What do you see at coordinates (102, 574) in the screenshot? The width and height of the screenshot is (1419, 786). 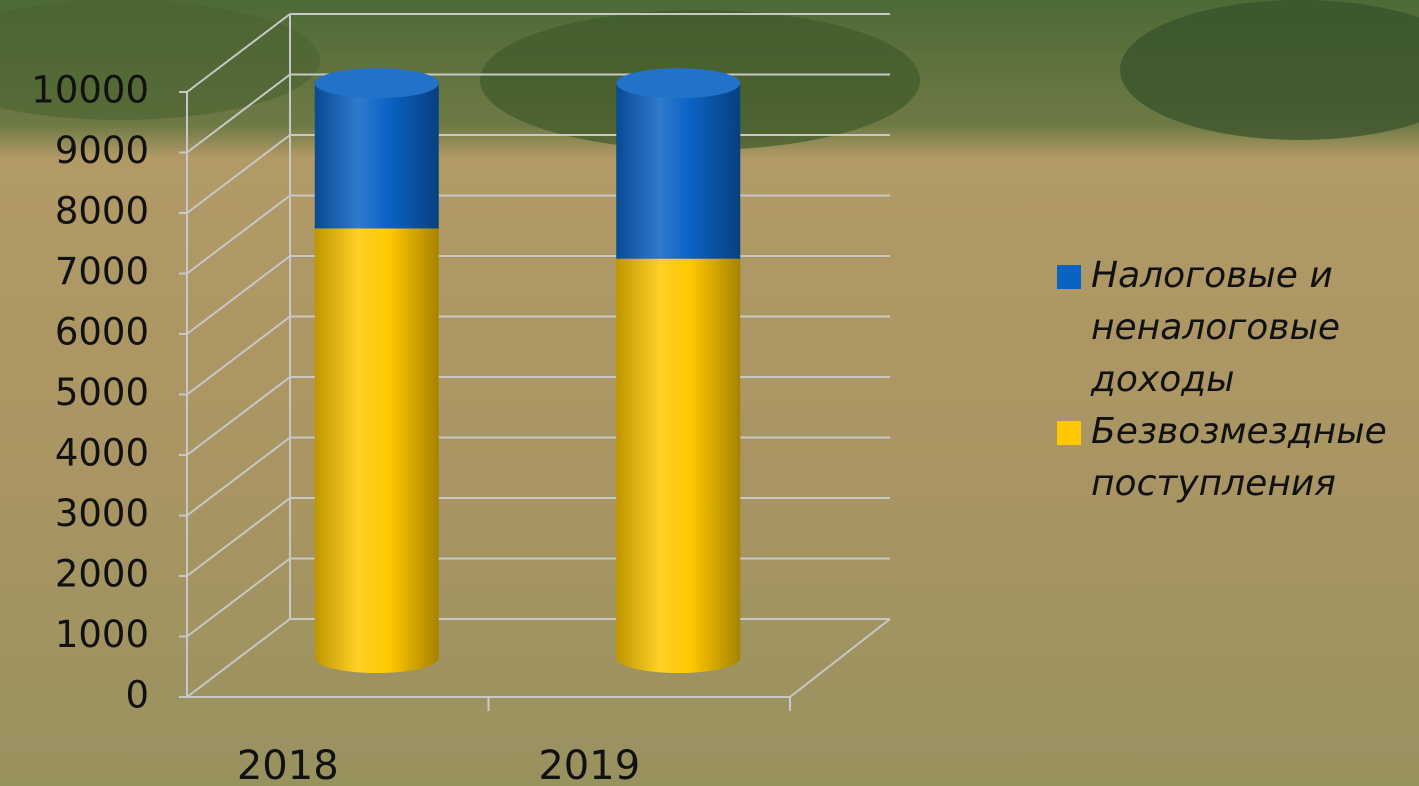 I see `y-tick-label: 2000` at bounding box center [102, 574].